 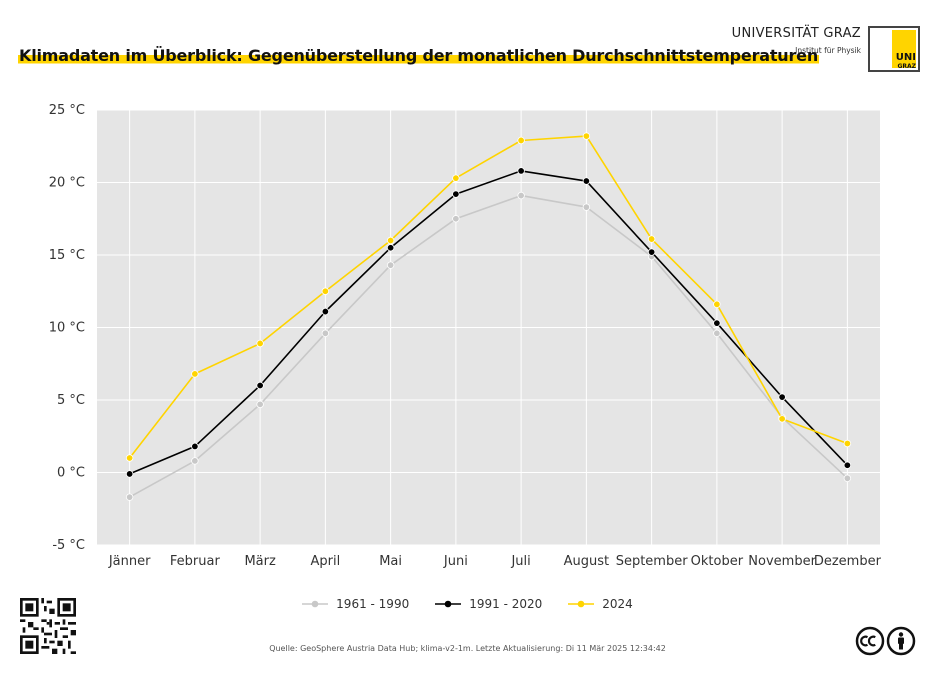 What do you see at coordinates (68, 545) in the screenshot?
I see `y-tick-label: -5 °C` at bounding box center [68, 545].